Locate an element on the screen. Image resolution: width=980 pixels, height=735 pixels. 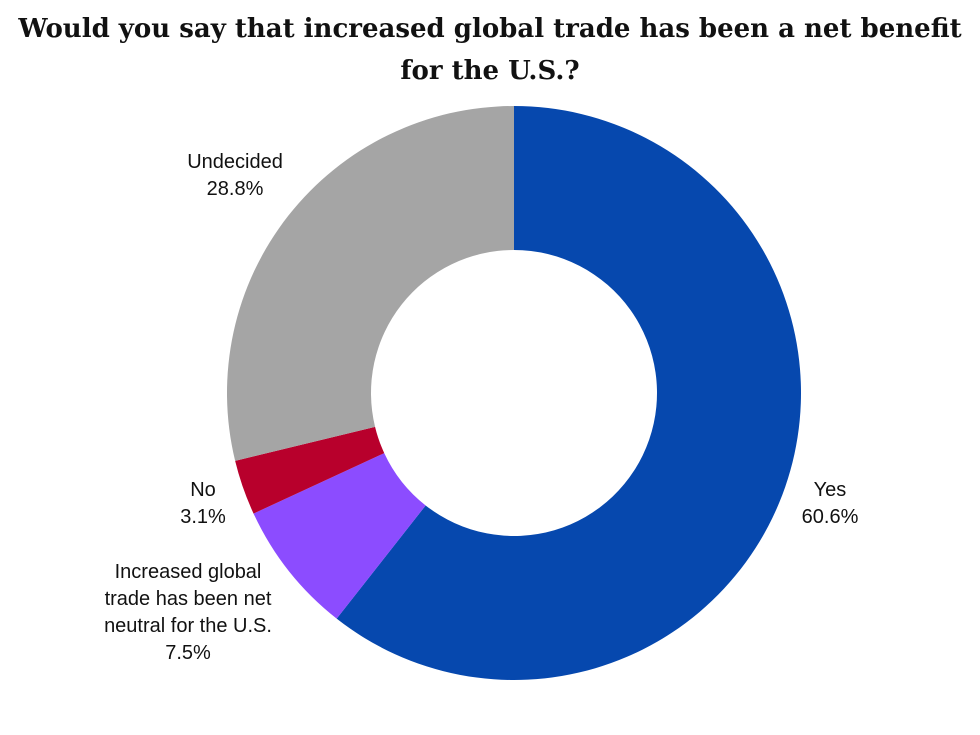
slice-name-label: Yes is located at coordinates (830, 490).